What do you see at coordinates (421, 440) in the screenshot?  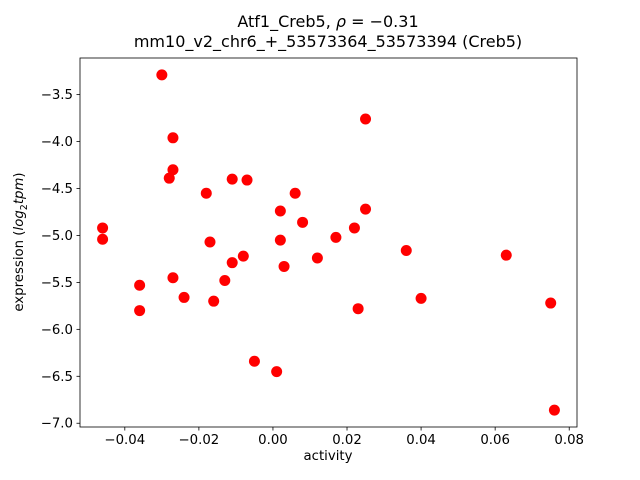 I see `x-tick-label: 0.04` at bounding box center [421, 440].